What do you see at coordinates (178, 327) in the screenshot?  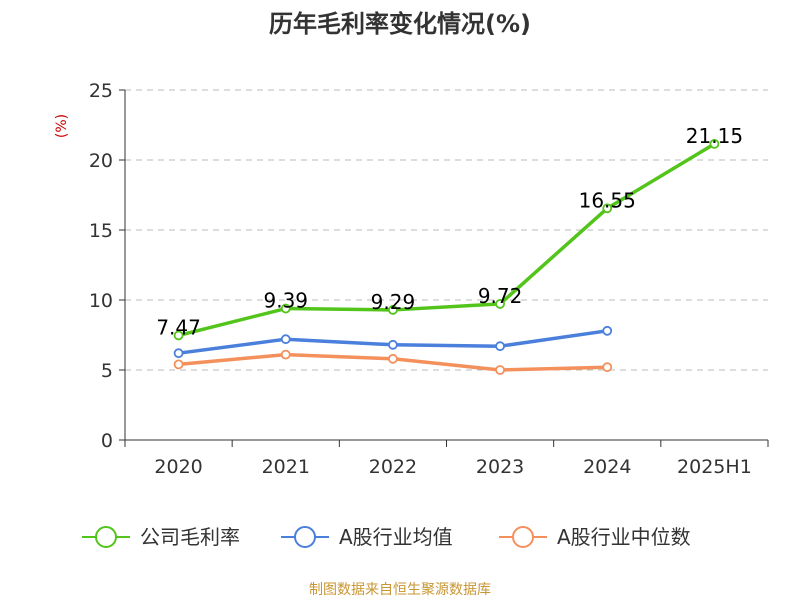 I see `data-label: 7.47` at bounding box center [178, 327].